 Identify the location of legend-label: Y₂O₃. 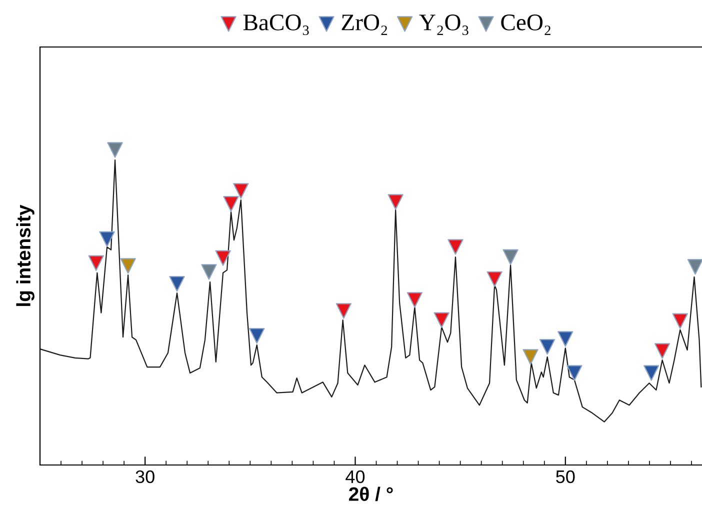
(443, 25).